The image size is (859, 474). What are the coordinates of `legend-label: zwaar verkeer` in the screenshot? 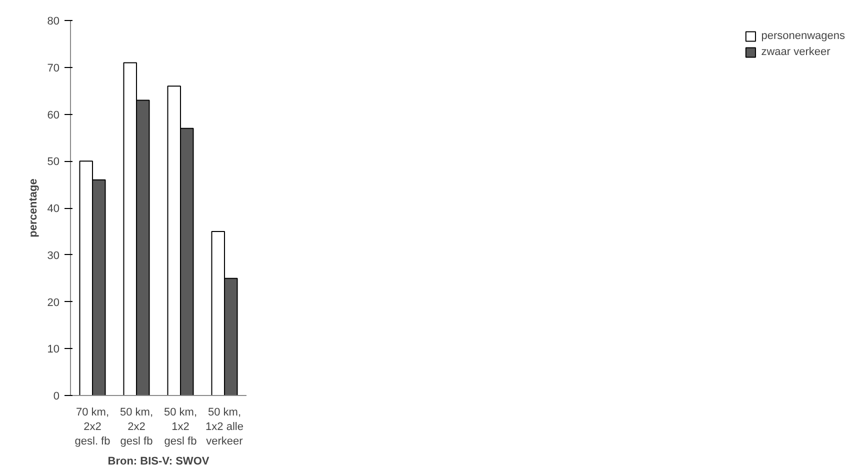 It's located at (795, 52).